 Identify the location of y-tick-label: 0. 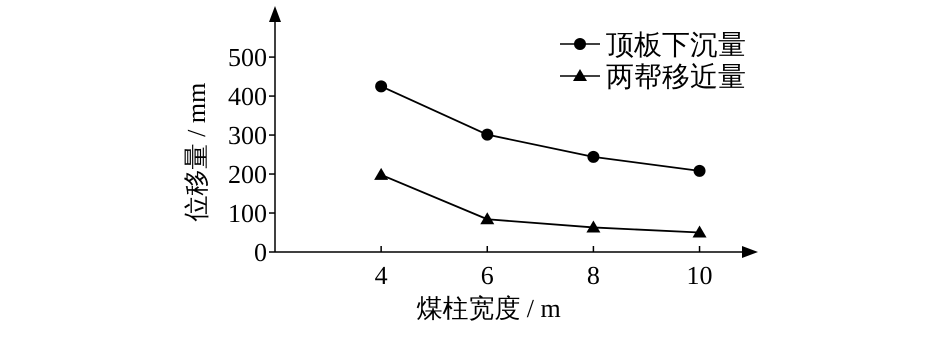
(260, 253).